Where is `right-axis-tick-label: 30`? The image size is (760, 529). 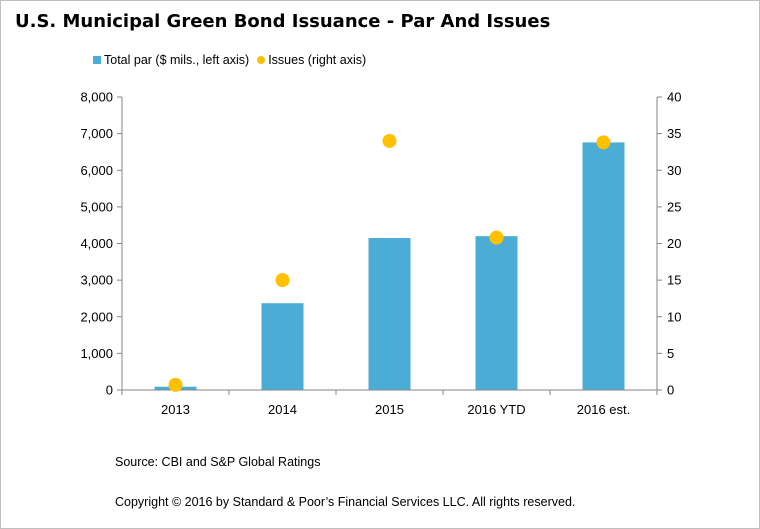
right-axis-tick-label: 30 is located at coordinates (674, 170).